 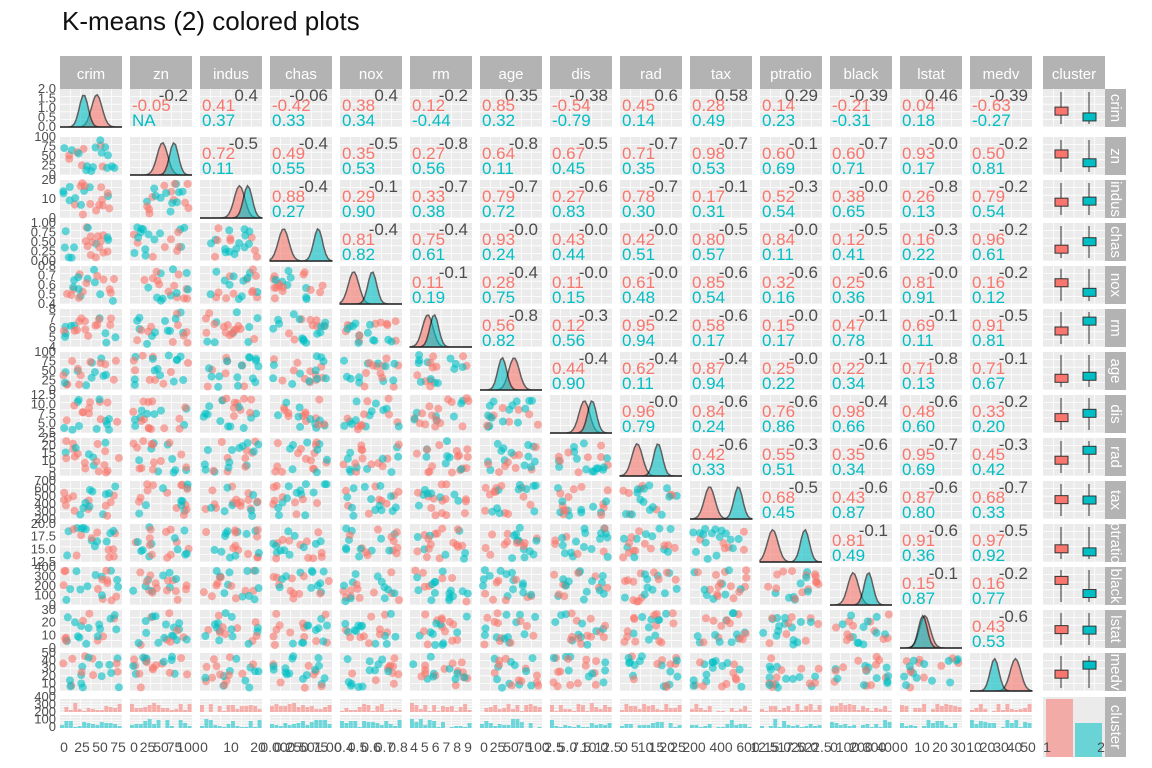 I want to click on panel-ptratio-medv: -0.50.970.92, so click(x=1001, y=543).